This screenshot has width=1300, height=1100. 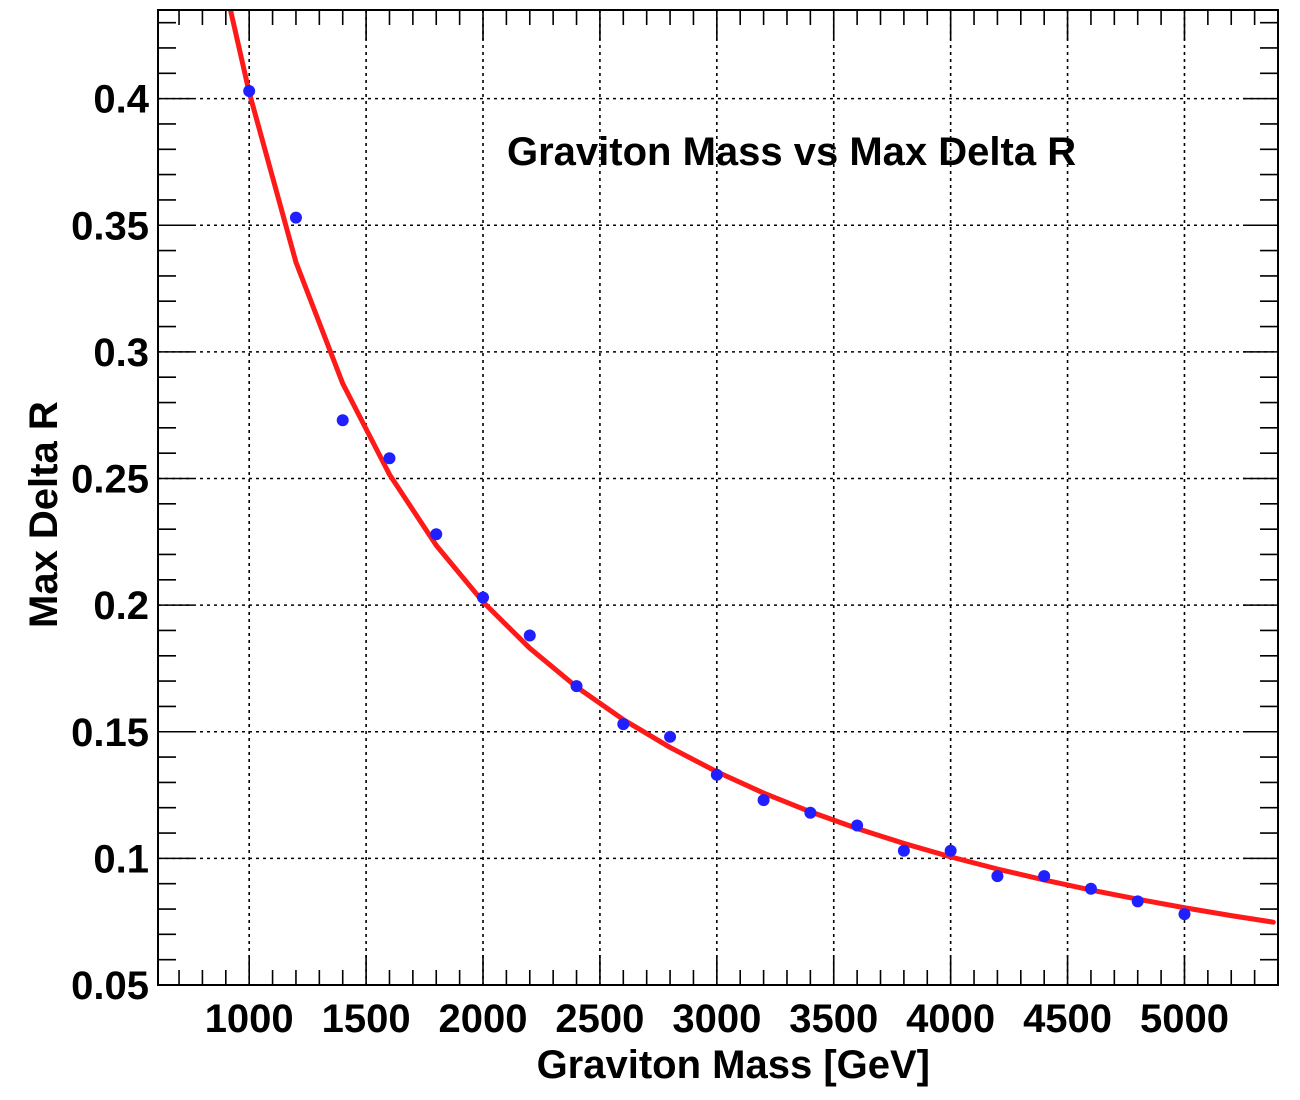 What do you see at coordinates (110, 543) in the screenshot?
I see `y-tick-labels: 0.05 0.1 0.15 0.2 0.25 0.3 0.35 0.4` at bounding box center [110, 543].